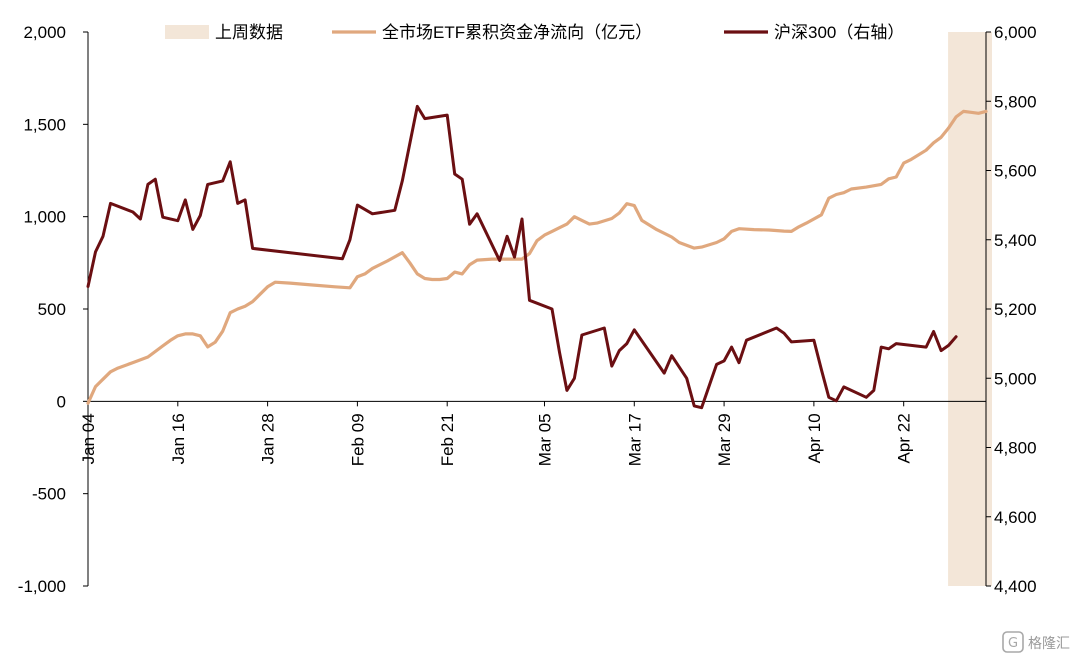 The image size is (1080, 663). I want to click on watermark-logo-glyph: G, so click(1013, 643).